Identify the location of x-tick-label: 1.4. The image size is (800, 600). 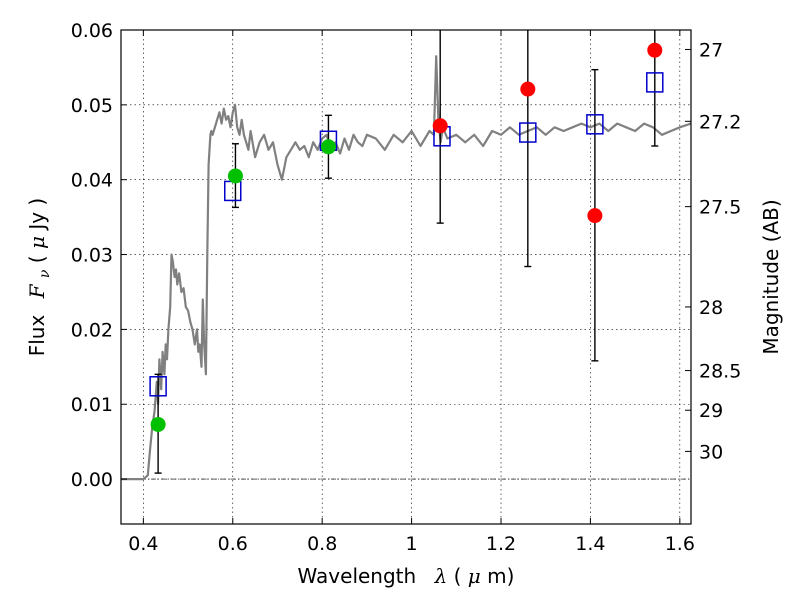
(590, 544).